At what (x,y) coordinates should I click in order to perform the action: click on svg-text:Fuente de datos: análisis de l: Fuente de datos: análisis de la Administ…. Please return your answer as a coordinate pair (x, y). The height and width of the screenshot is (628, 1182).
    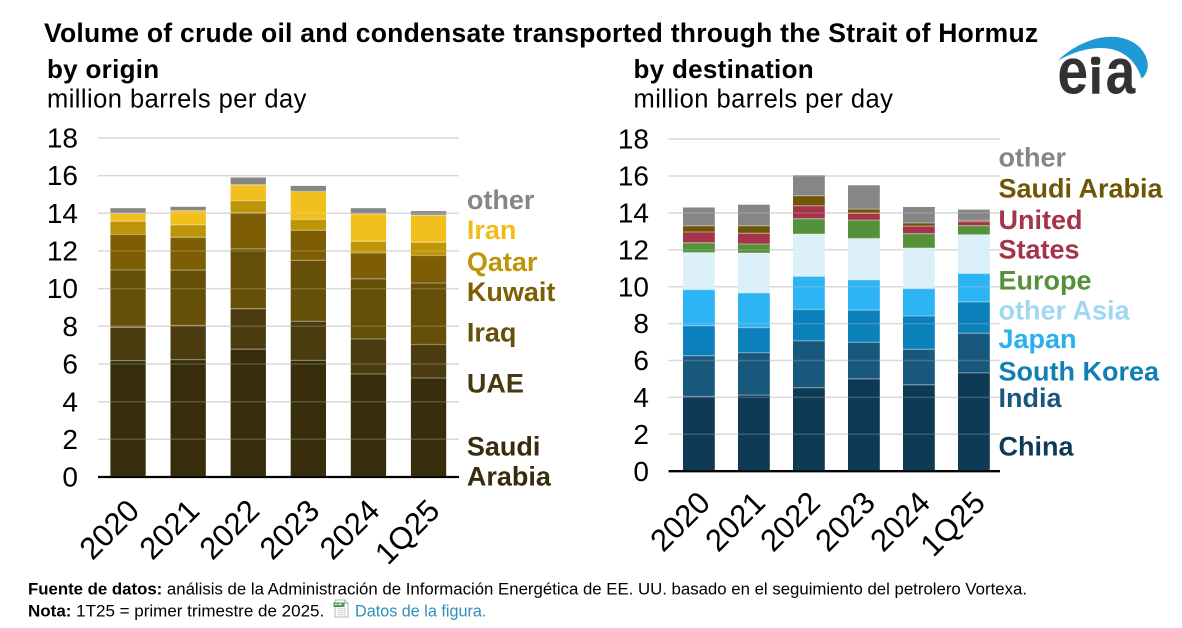
    Looking at the image, I should click on (527, 589).